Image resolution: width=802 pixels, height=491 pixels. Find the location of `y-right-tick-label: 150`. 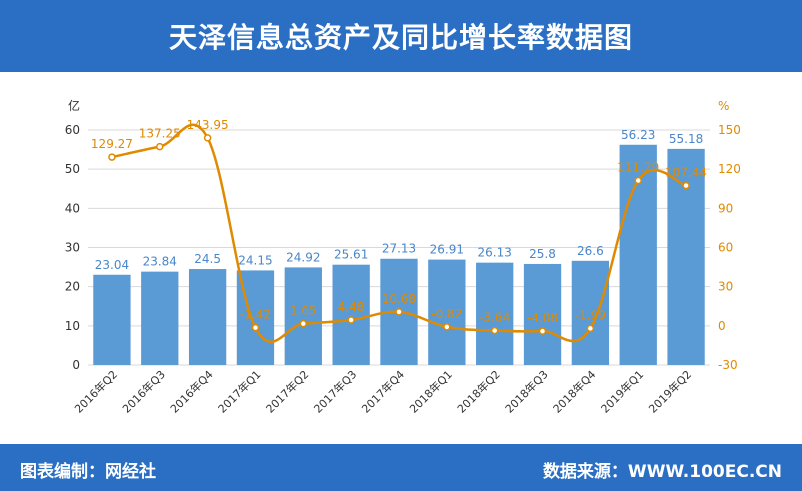

y-right-tick-label: 150 is located at coordinates (729, 130).